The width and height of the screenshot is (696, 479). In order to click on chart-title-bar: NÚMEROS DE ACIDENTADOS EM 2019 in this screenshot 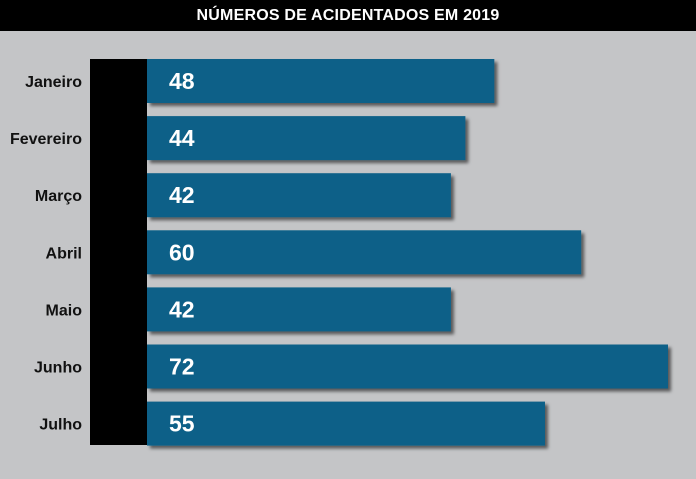, I will do `click(348, 15)`.